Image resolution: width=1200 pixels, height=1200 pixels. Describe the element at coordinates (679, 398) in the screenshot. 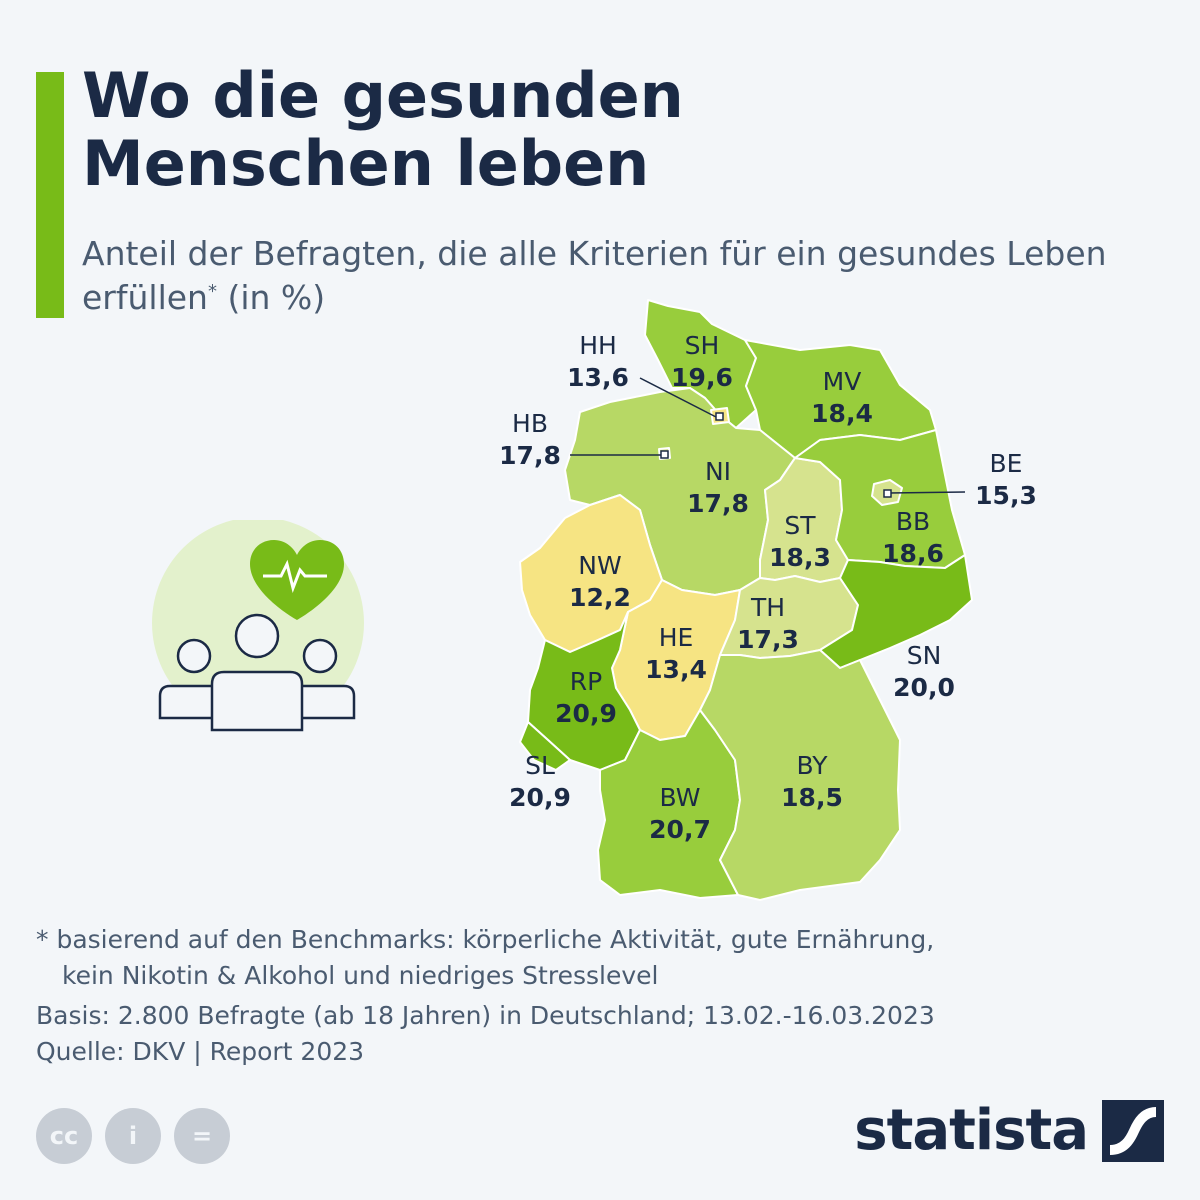

I see `leader-line-hh` at that location.